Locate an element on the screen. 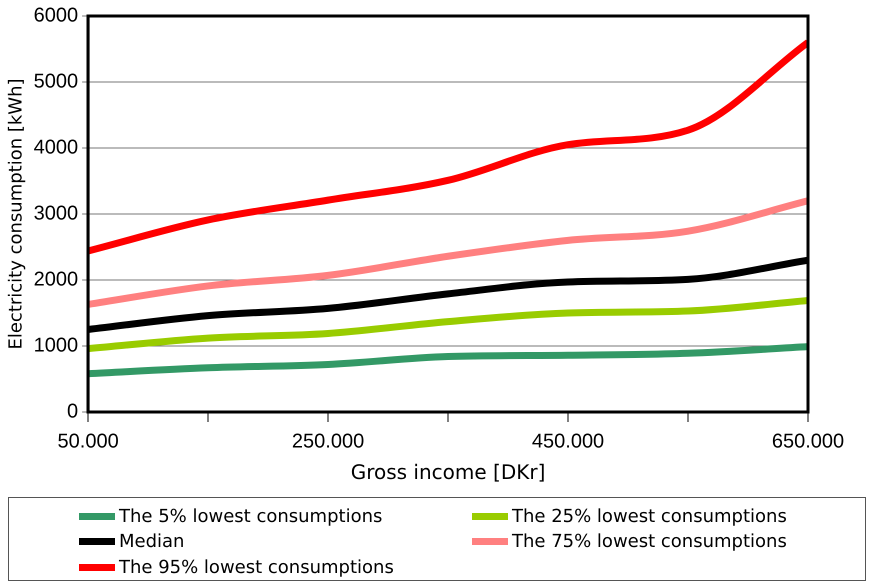 Image resolution: width=874 pixels, height=587 pixels. legend-label: The 95% lowest consumptions is located at coordinates (256, 567).